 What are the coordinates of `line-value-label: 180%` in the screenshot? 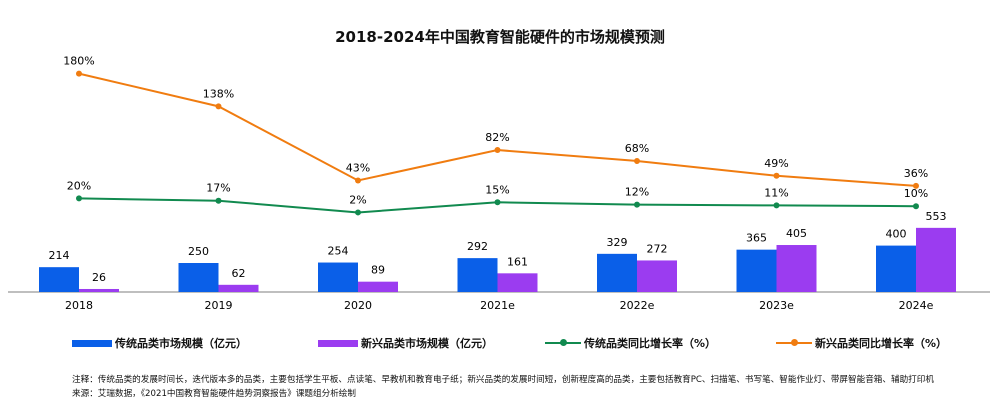 It's located at (78, 61).